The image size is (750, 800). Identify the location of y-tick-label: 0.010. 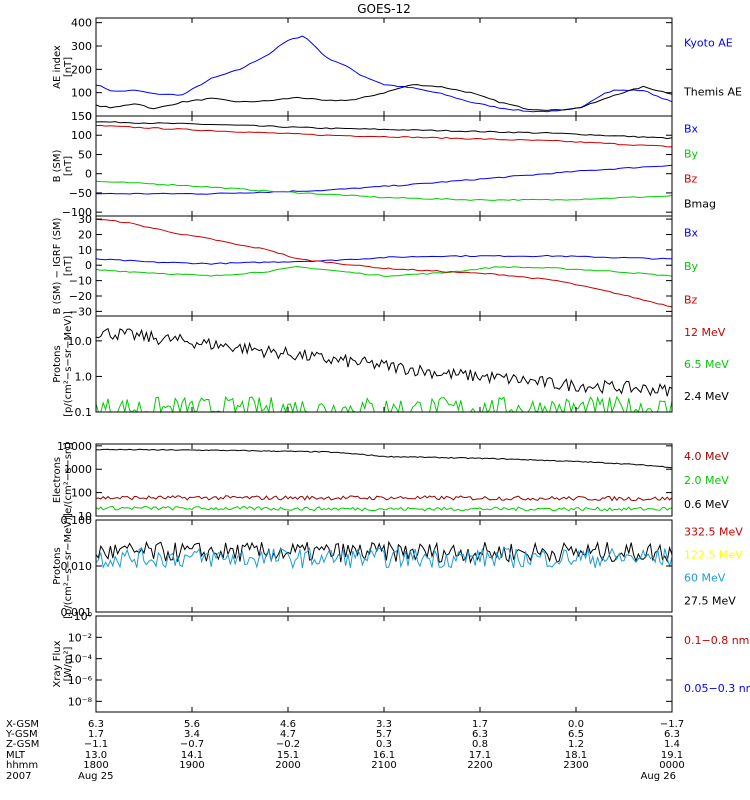
(77, 566).